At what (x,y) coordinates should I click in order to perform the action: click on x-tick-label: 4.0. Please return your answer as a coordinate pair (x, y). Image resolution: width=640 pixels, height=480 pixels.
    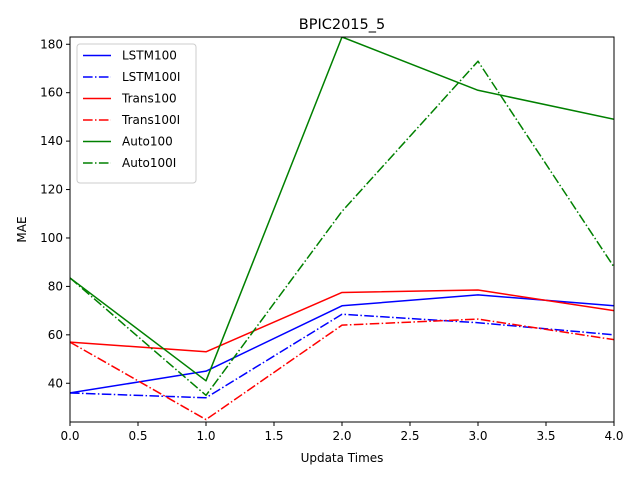
    Looking at the image, I should click on (613, 436).